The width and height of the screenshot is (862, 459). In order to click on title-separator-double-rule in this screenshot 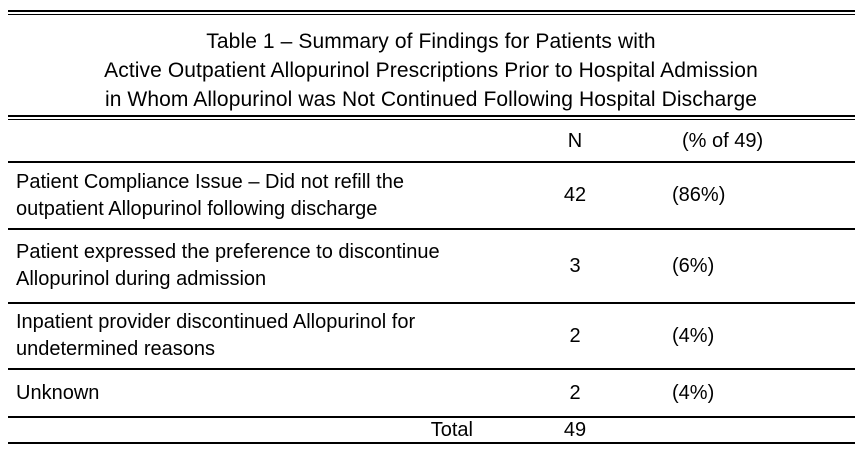, I will do `click(431, 117)`.